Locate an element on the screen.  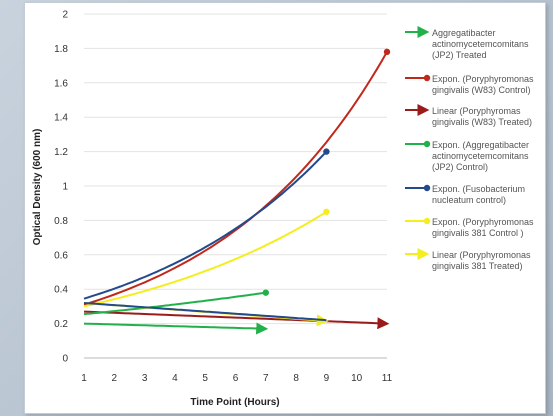
y-tick-label: 0.4 is located at coordinates (61, 290).